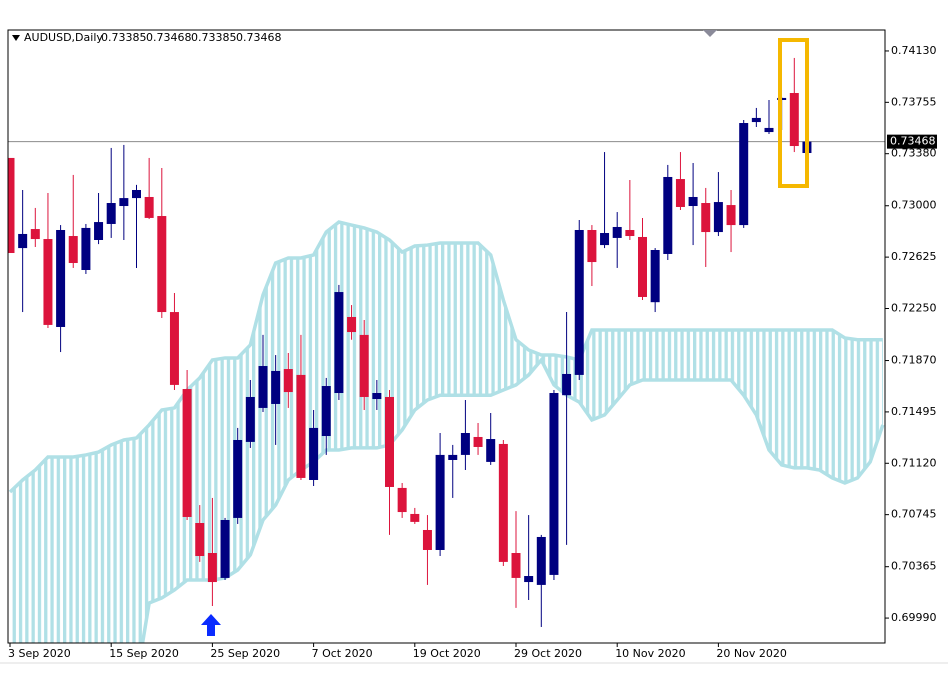  What do you see at coordinates (650, 653) in the screenshot?
I see `x-tick-label: 10 Nov 2020` at bounding box center [650, 653].